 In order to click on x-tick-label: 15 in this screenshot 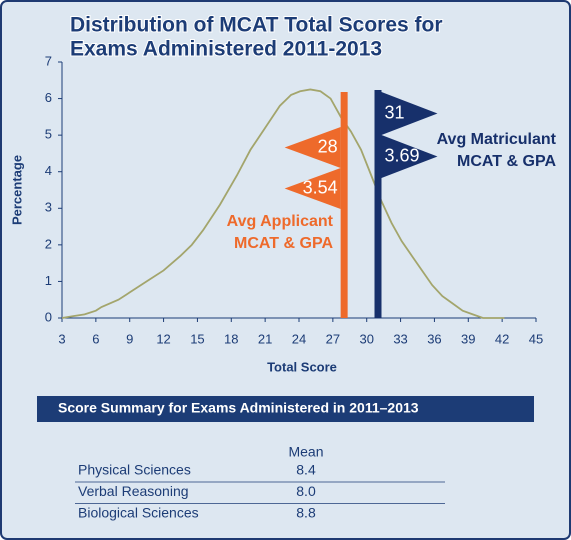, I will do `click(197, 338)`.